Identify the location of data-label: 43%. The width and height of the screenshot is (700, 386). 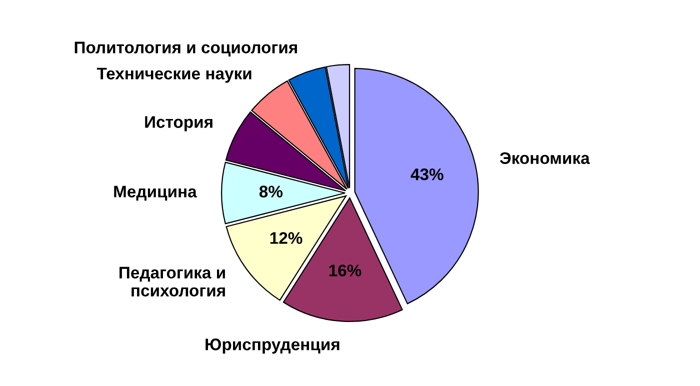
(427, 174).